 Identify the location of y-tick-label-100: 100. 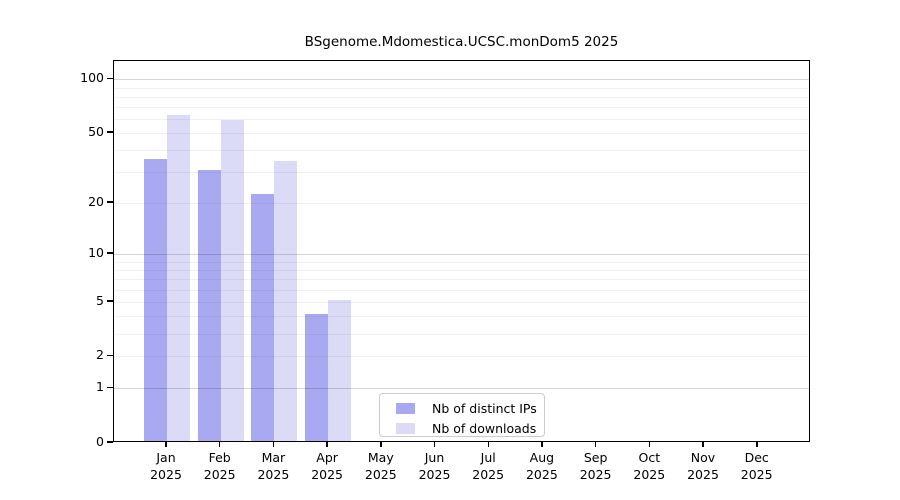
(92, 78).